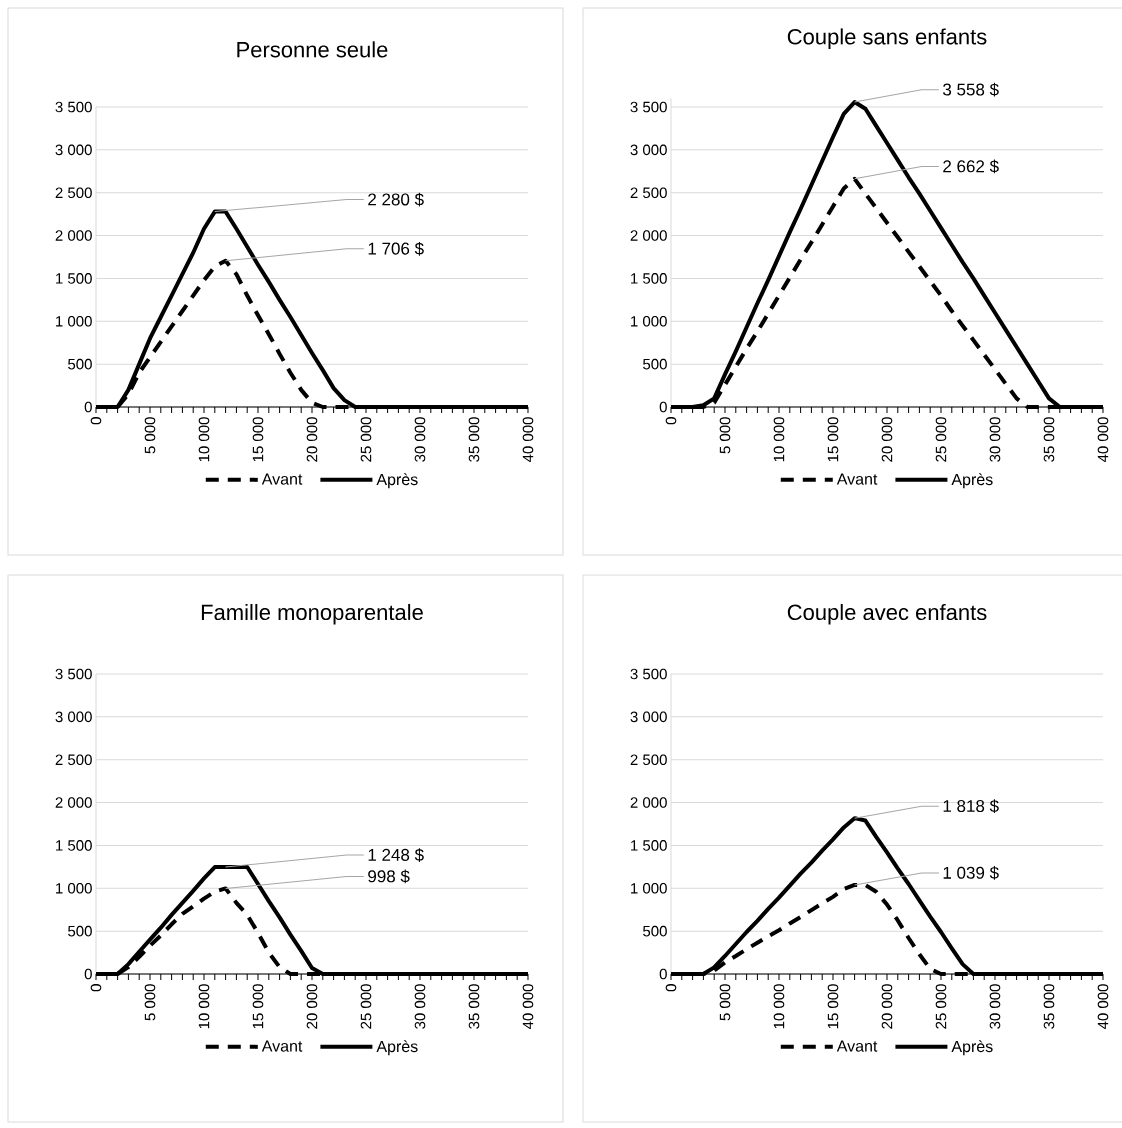  I want to click on annotation: 2 280 $, so click(396, 199).